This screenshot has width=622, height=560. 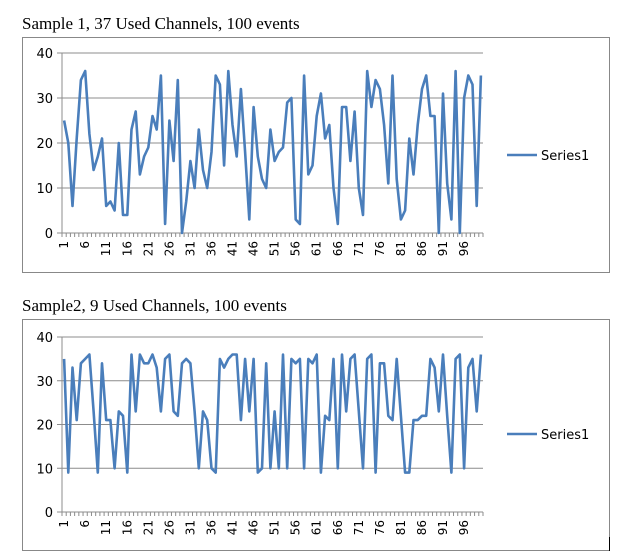 I want to click on chart1-y-tick-label: 30, so click(x=44, y=99).